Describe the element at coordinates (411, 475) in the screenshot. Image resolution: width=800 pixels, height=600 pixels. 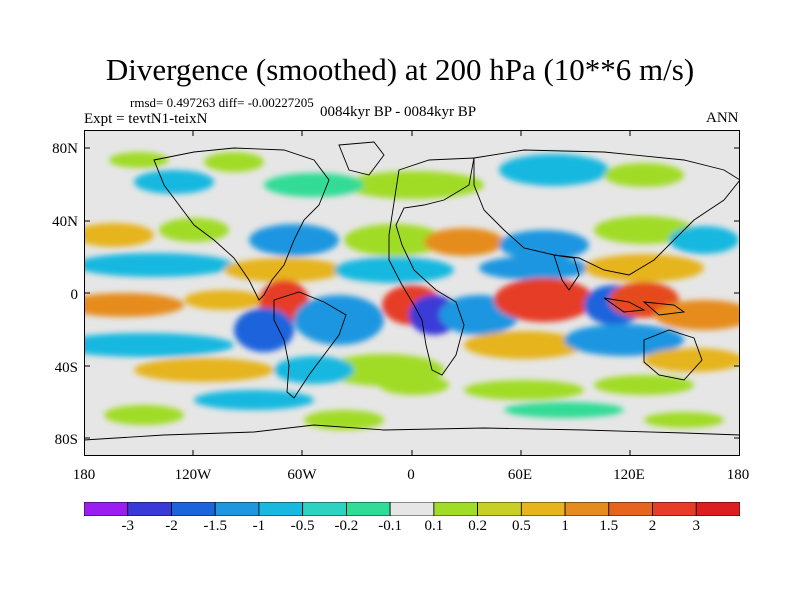
I see `lon-label-0: 0` at that location.